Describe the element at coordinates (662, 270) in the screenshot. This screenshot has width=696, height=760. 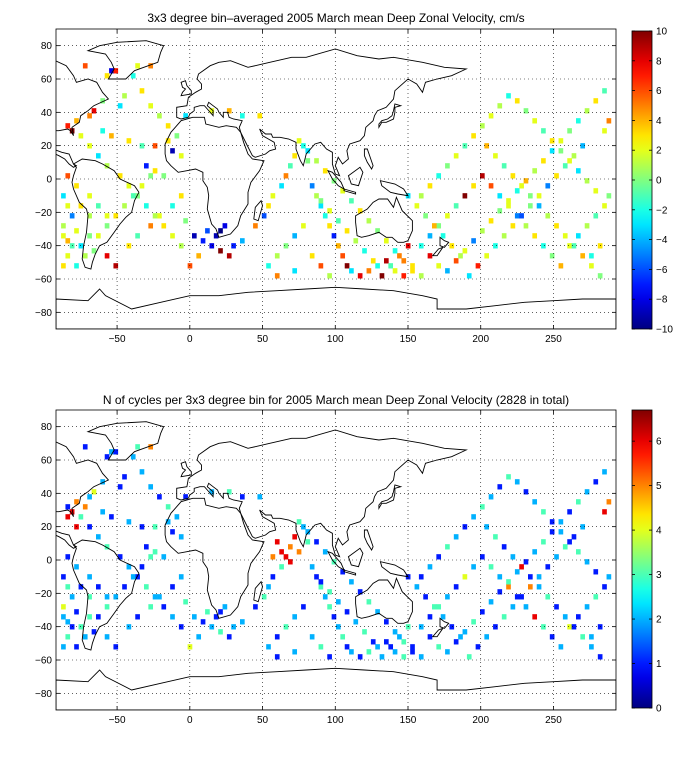
I see `colorbar-tick-label: −6` at that location.